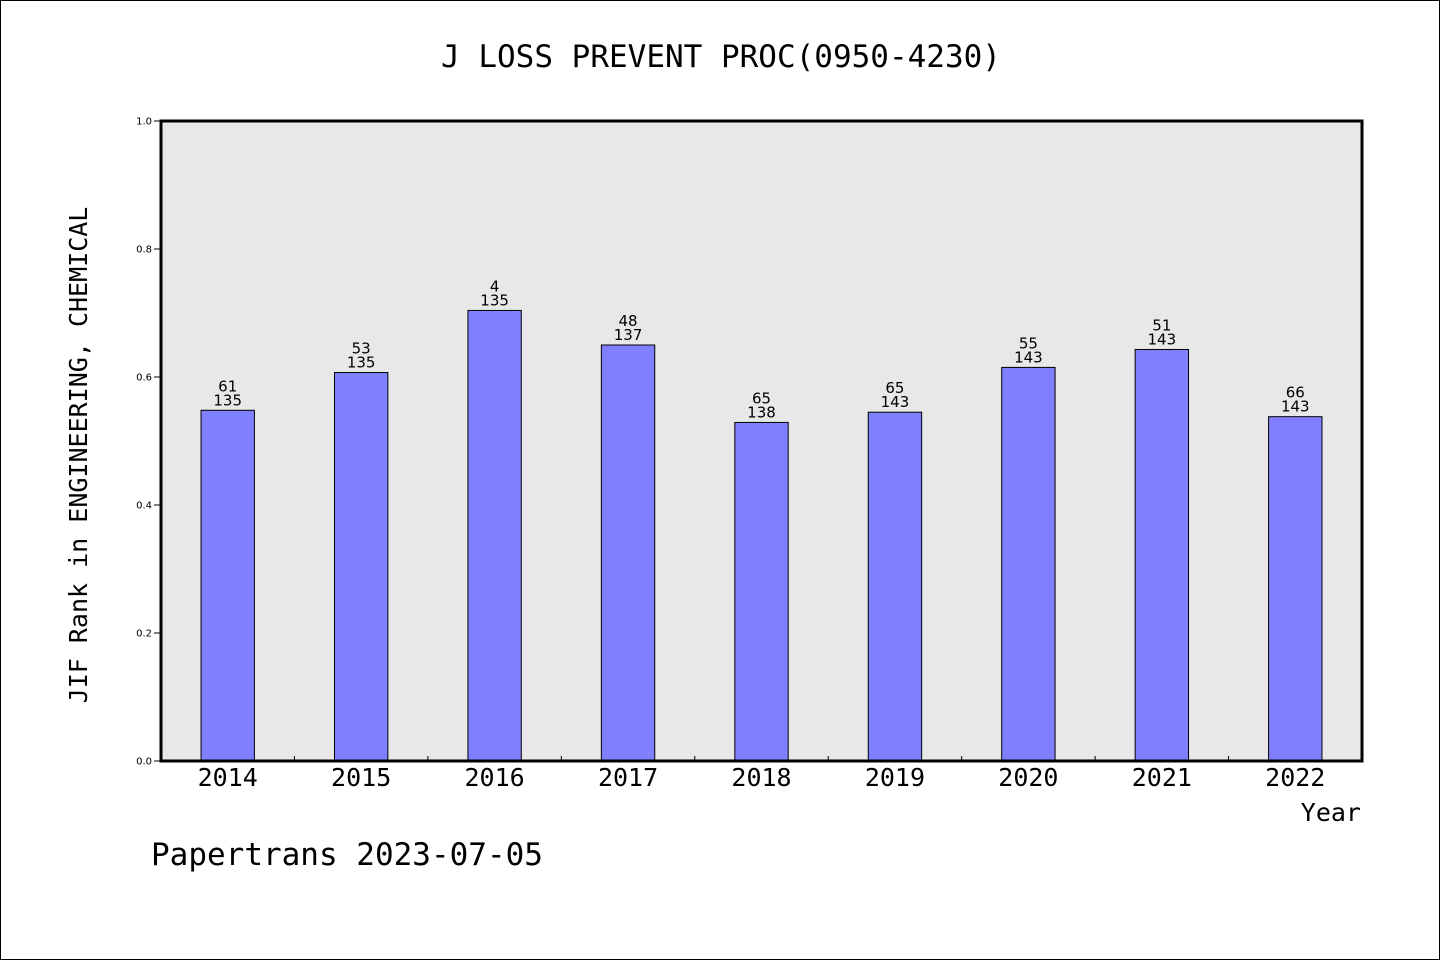  Describe the element at coordinates (78, 455) in the screenshot. I see `y-axis-label: JIF Rank in ENGINEERING, CHEMICAL` at that location.